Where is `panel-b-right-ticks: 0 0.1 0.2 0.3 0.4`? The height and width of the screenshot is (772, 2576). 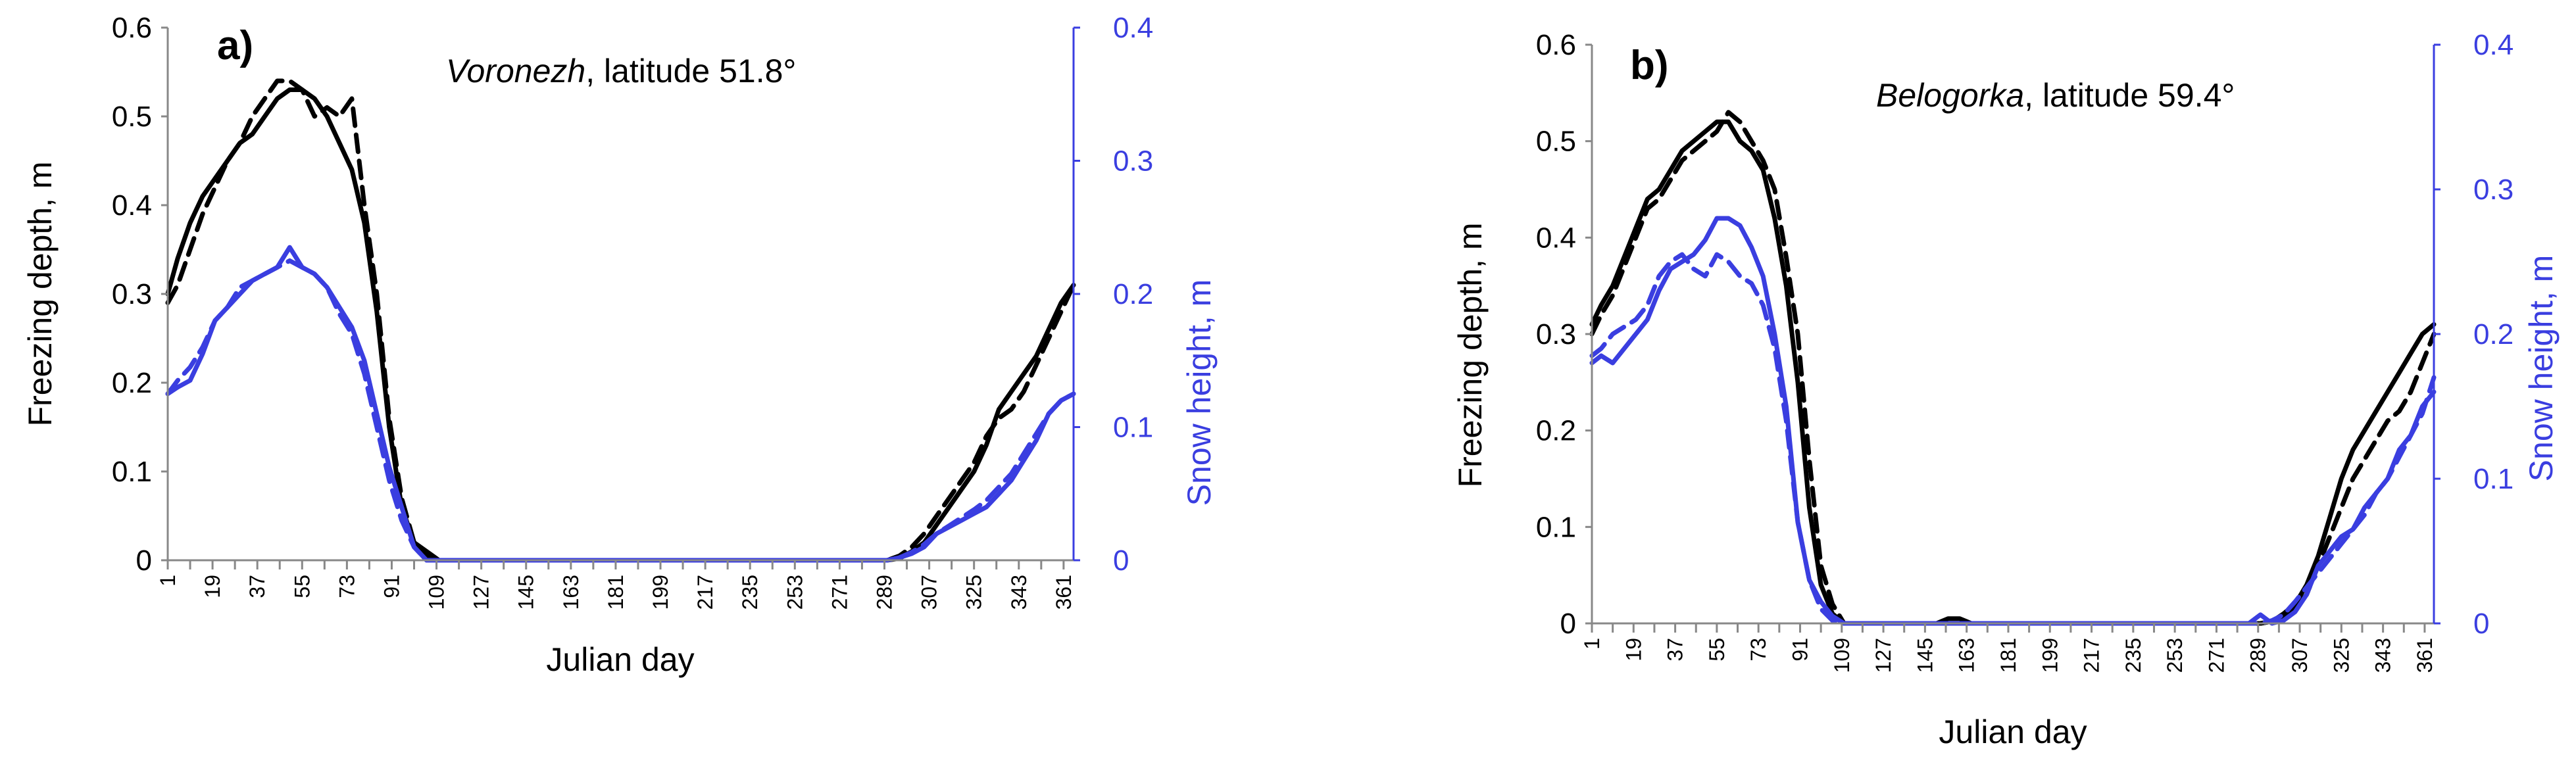
panel-b-right-ticks: 0 0.1 0.2 0.3 0.4 is located at coordinates (2474, 334).